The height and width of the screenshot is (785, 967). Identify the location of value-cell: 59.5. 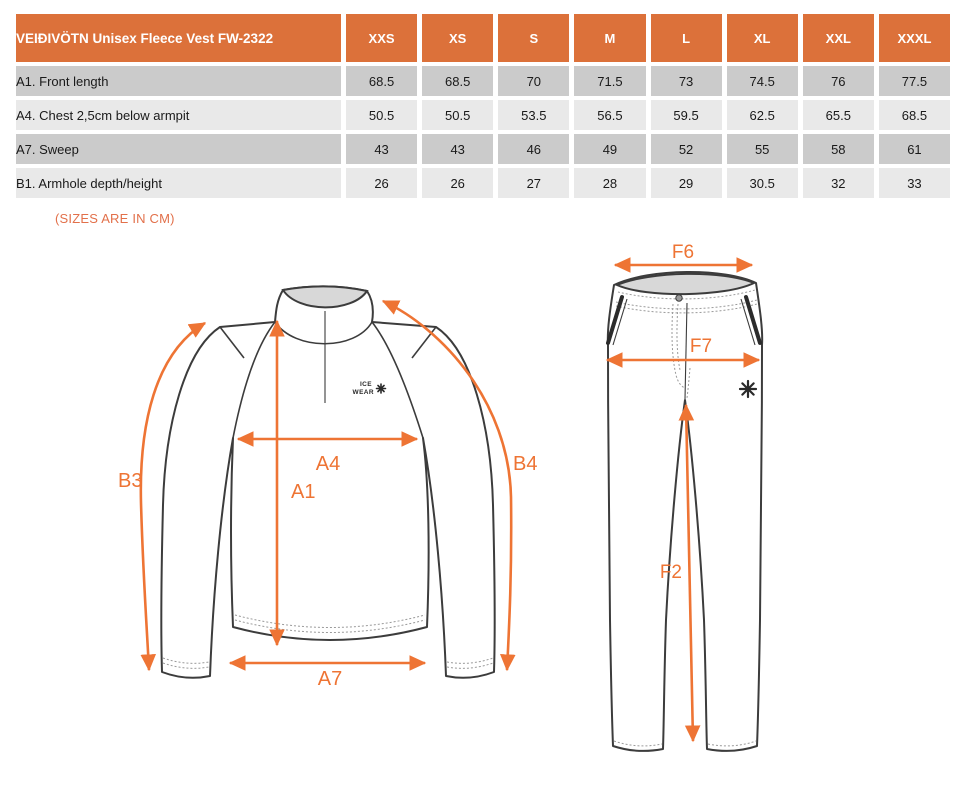
(686, 115).